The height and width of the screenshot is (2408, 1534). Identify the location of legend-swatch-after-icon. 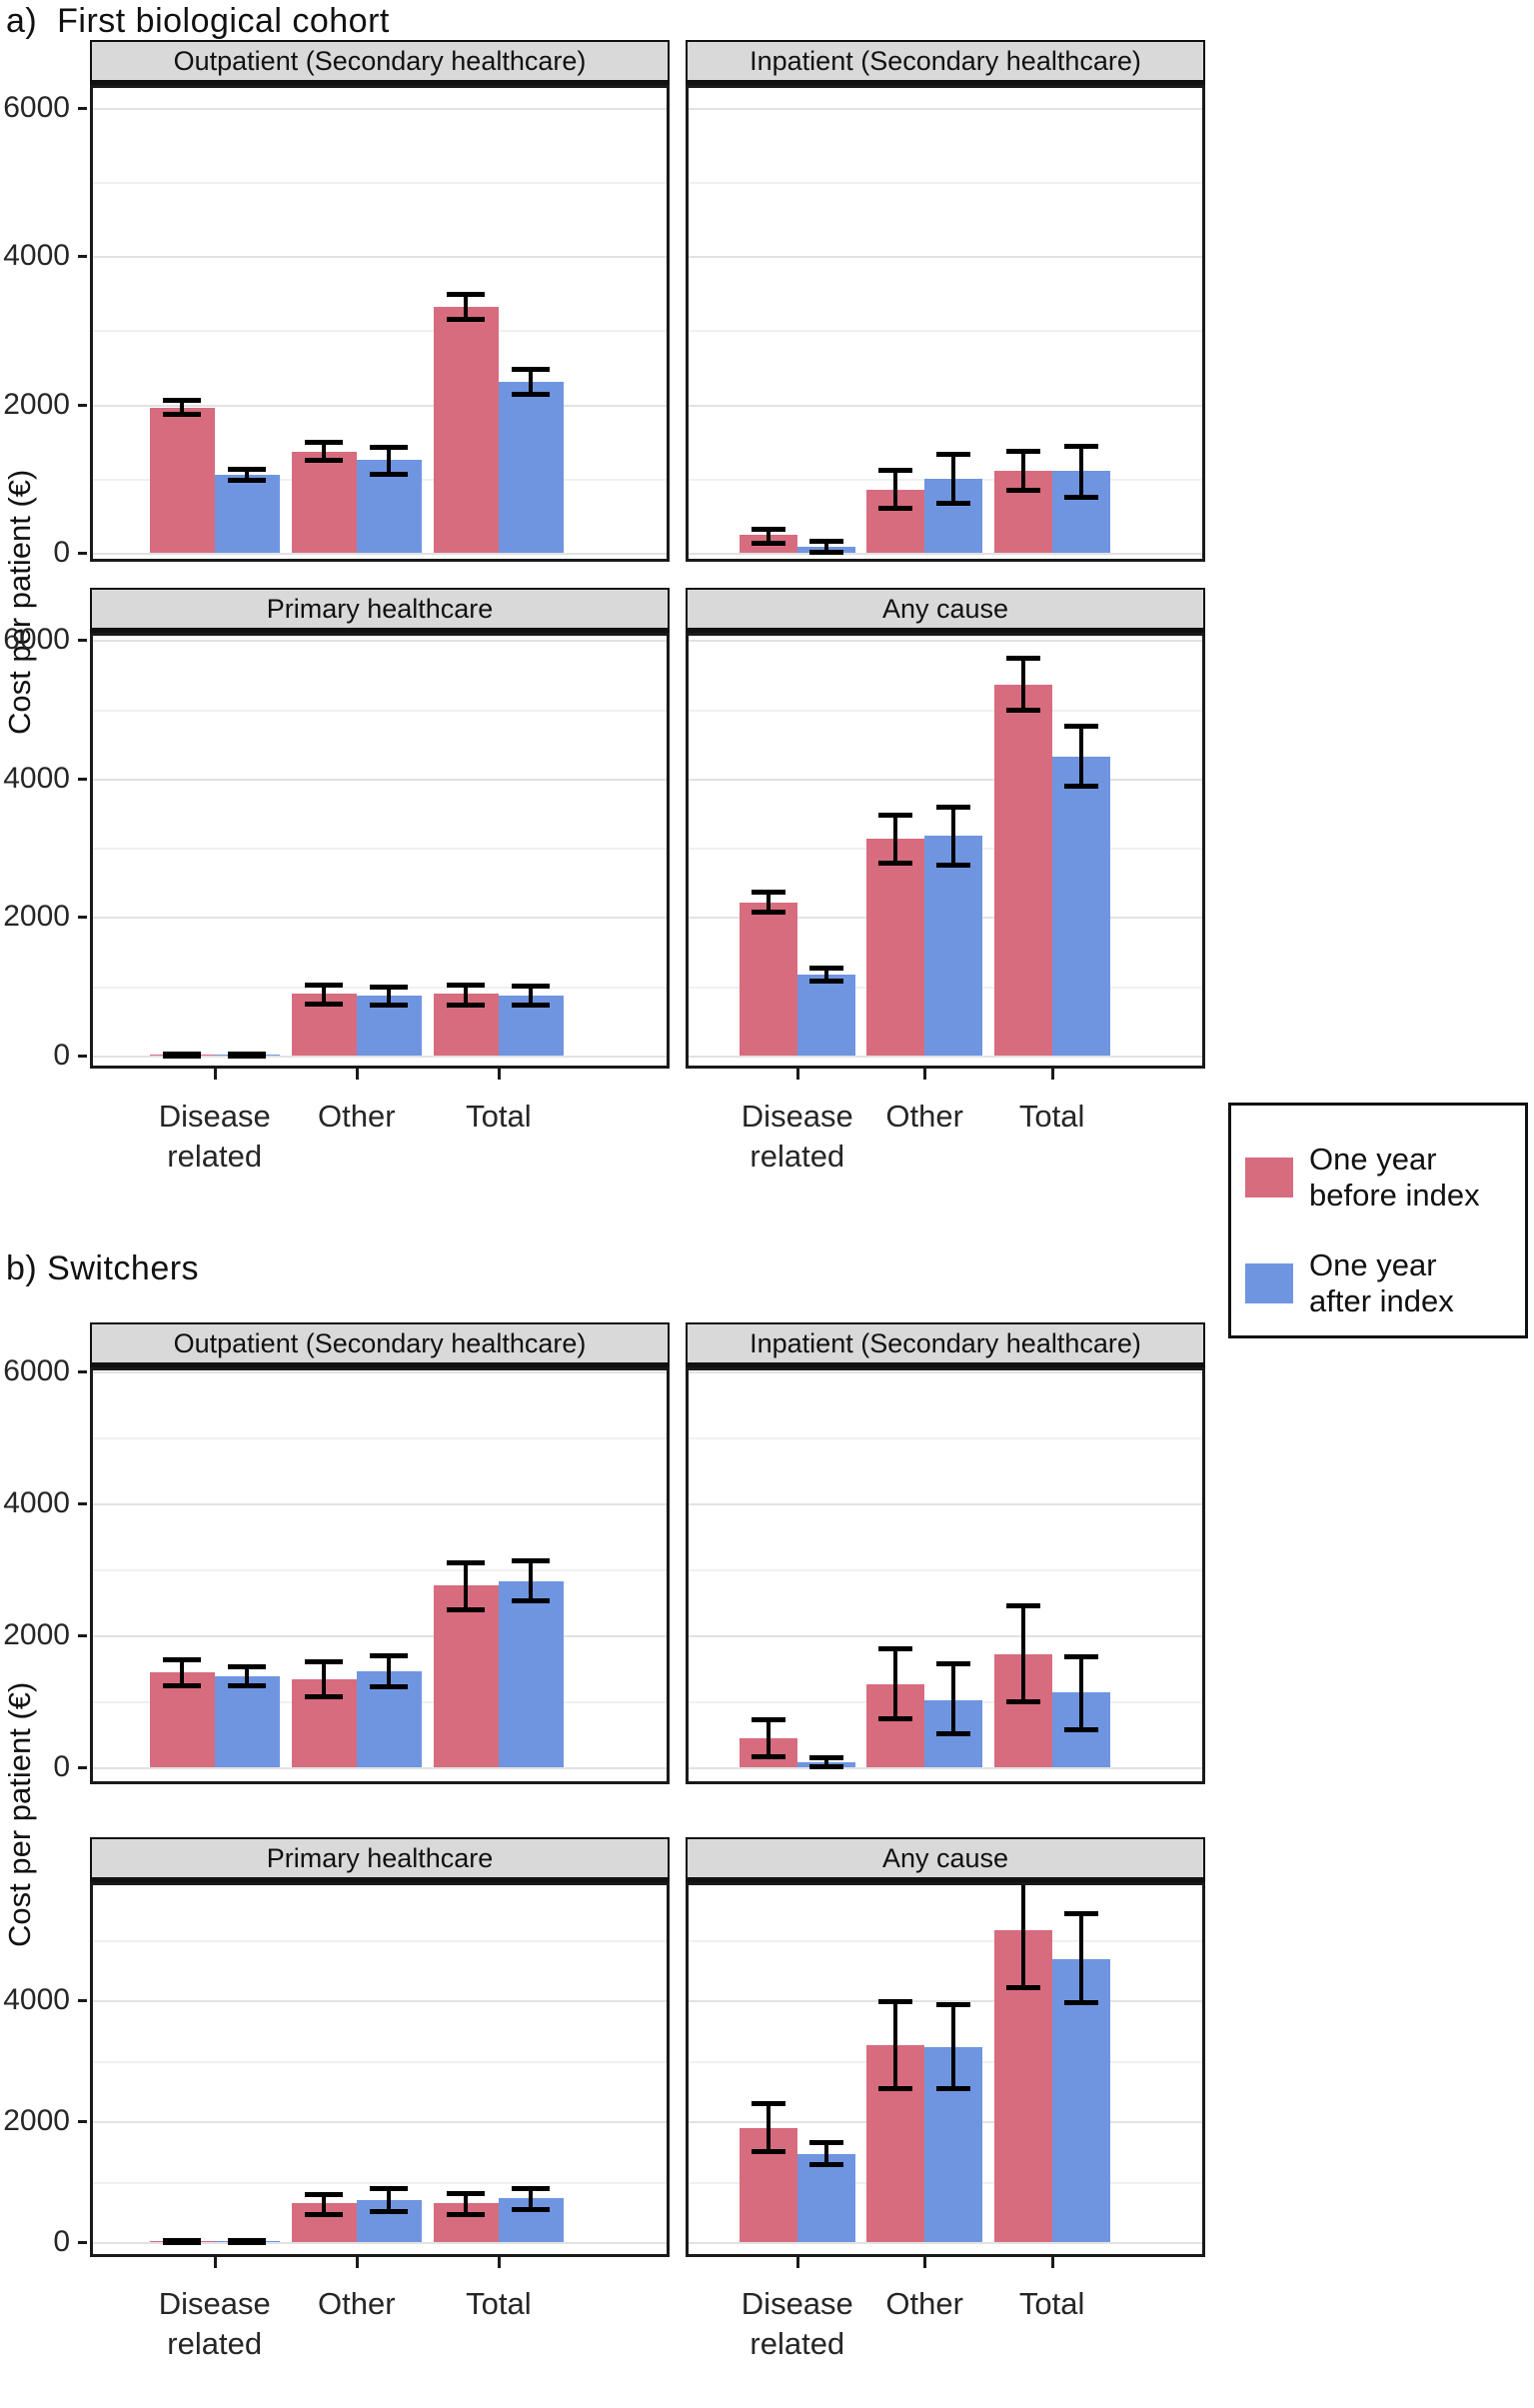
(1269, 1283).